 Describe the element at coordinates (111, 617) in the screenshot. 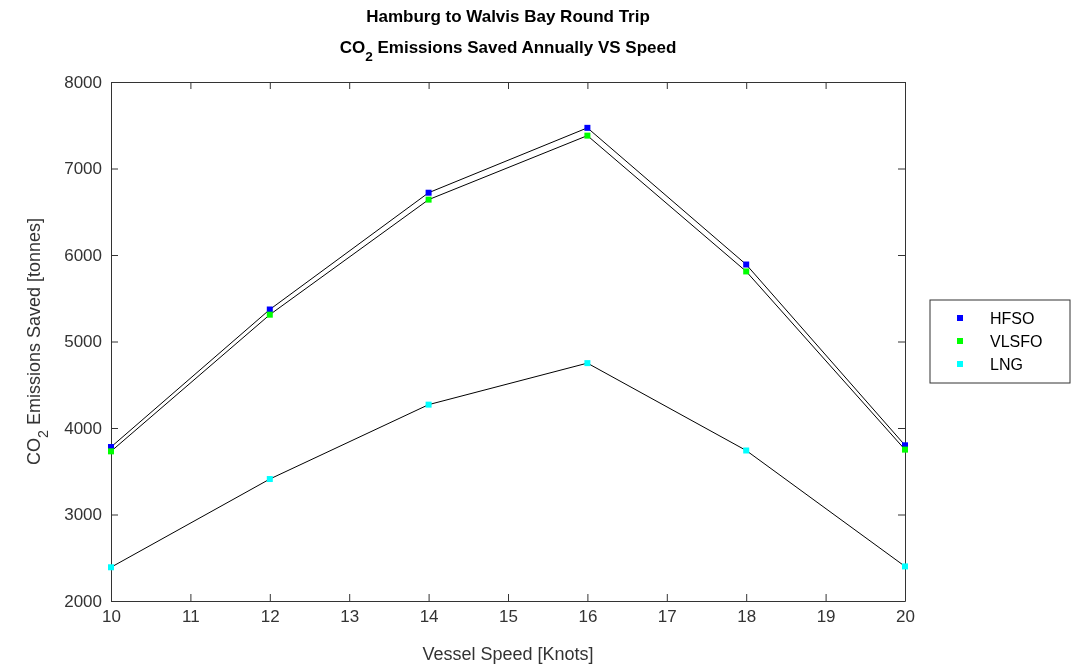

I see `x-tick-label: 10` at that location.